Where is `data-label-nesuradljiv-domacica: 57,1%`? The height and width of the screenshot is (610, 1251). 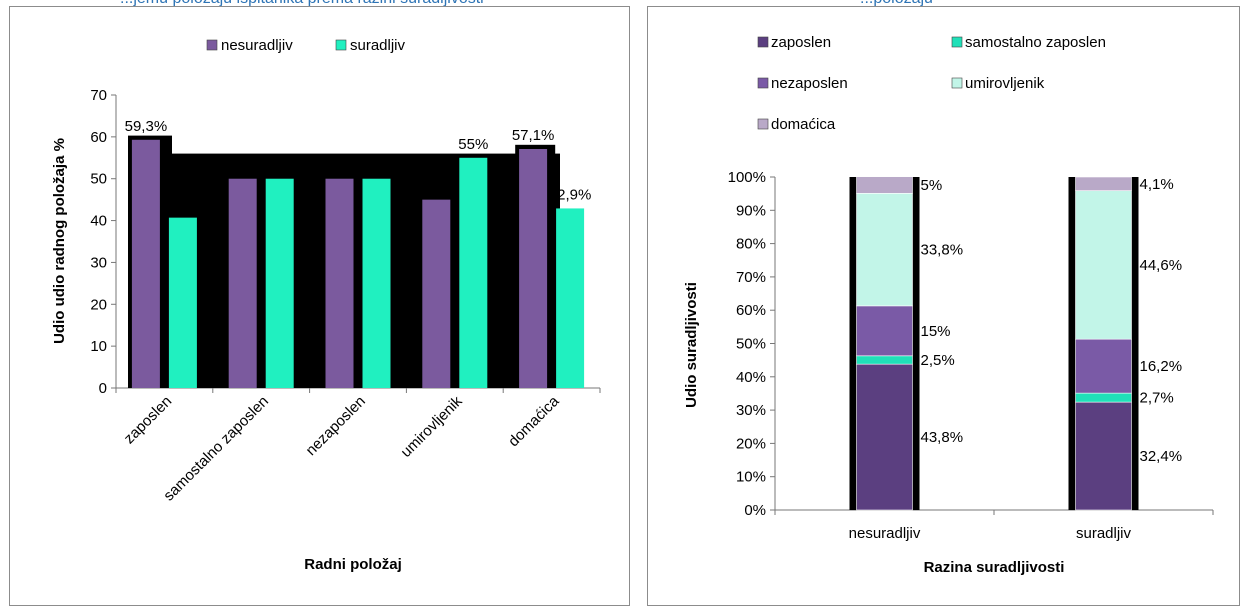 data-label-nesuradljiv-domacica: 57,1% is located at coordinates (533, 135).